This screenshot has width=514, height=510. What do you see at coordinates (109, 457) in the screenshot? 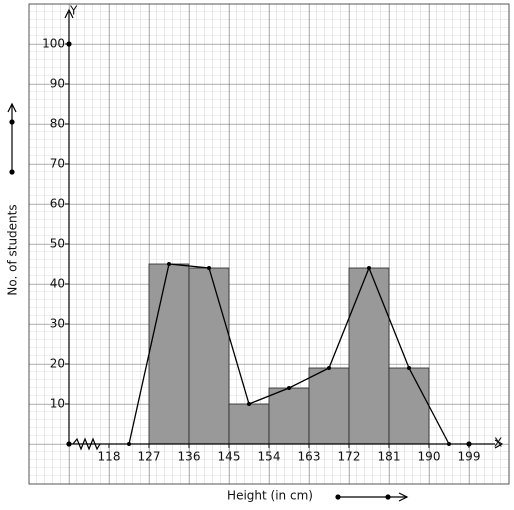
I see `x-tick-label: 118` at bounding box center [109, 457].